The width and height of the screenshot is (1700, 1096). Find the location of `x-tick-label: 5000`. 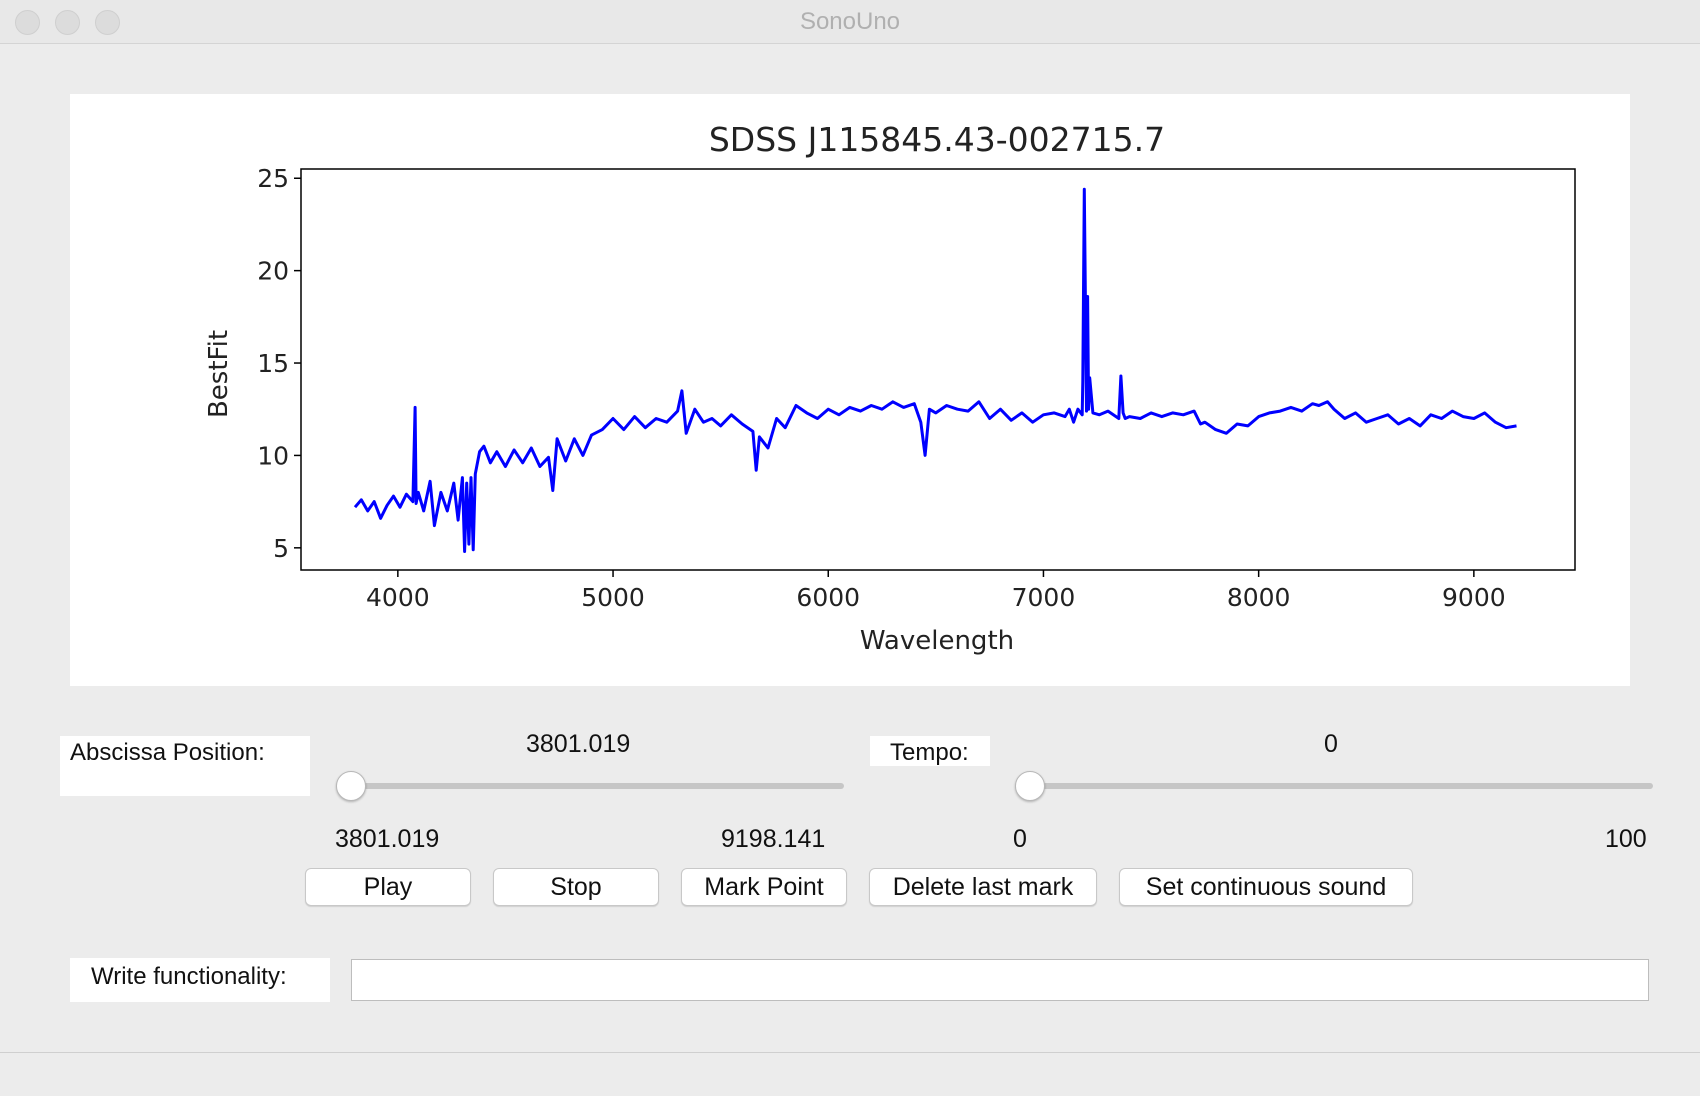

x-tick-label: 5000 is located at coordinates (613, 597).